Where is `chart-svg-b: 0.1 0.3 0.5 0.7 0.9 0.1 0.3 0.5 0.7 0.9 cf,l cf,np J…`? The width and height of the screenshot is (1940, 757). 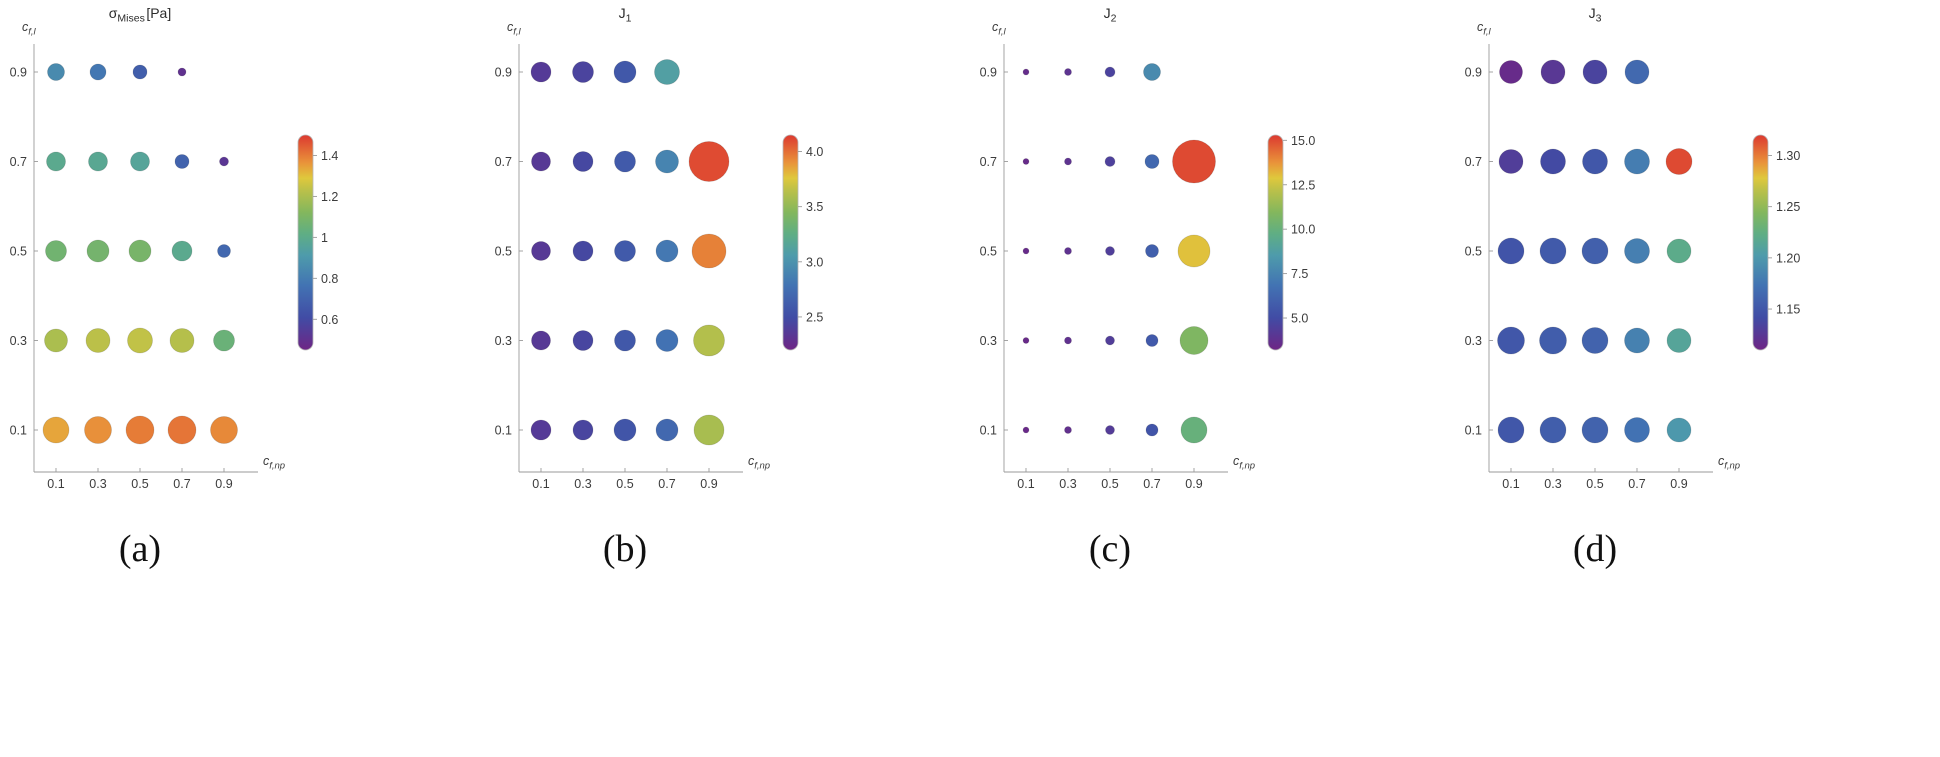
chart-svg-b: 0.1 0.3 0.5 0.7 0.9 0.1 0.3 0.5 0.7 0.9 cf,l cf,np J… is located at coordinates (659, 248).